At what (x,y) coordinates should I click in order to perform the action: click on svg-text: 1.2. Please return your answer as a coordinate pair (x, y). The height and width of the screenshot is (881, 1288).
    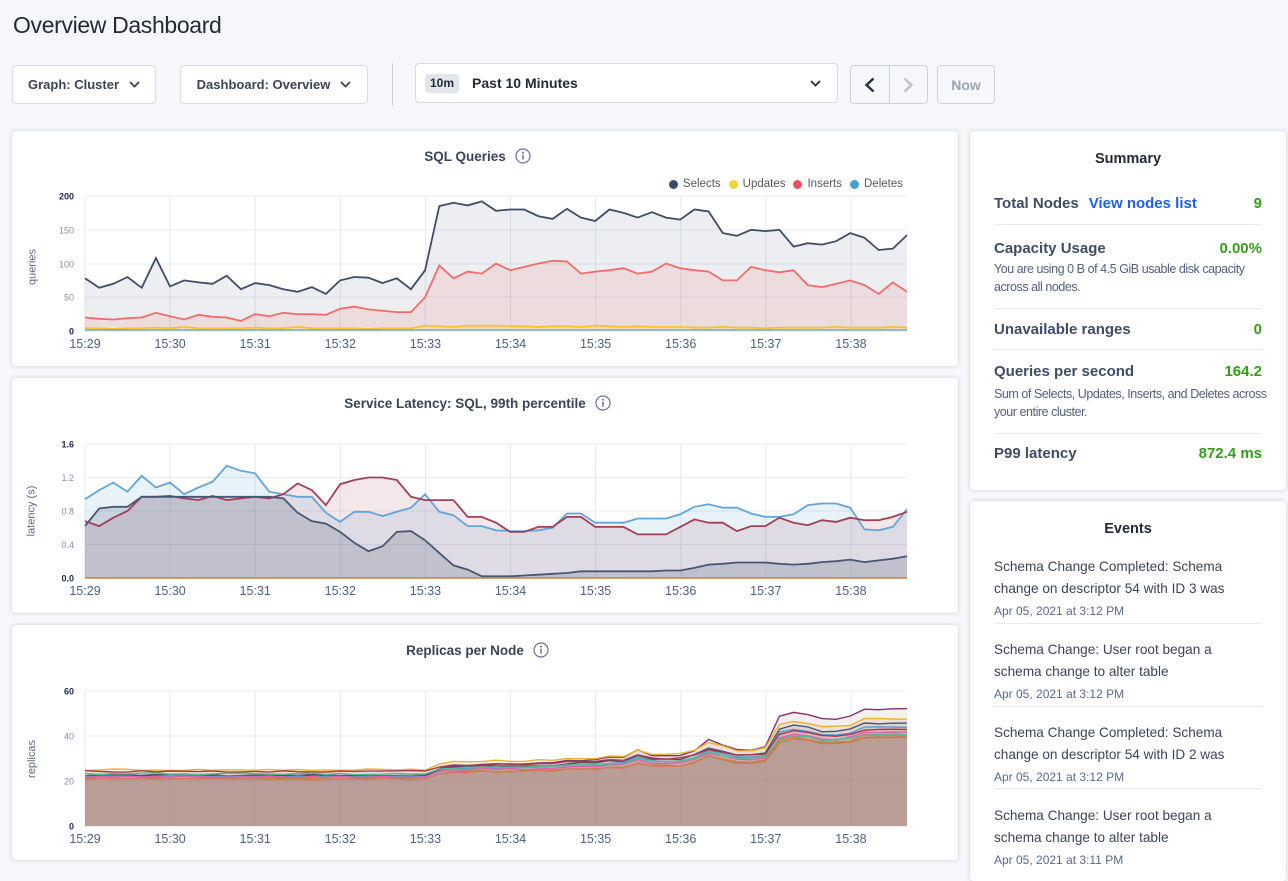
    Looking at the image, I should click on (67, 478).